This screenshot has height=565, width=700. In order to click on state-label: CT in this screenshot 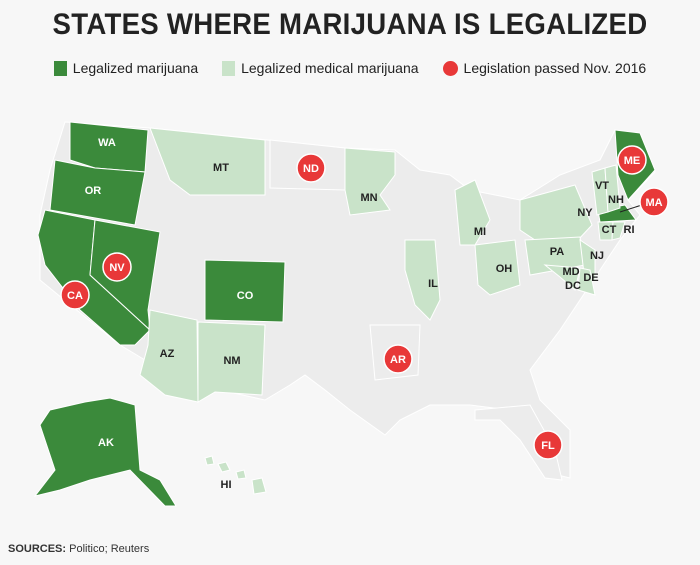, I will do `click(609, 230)`.